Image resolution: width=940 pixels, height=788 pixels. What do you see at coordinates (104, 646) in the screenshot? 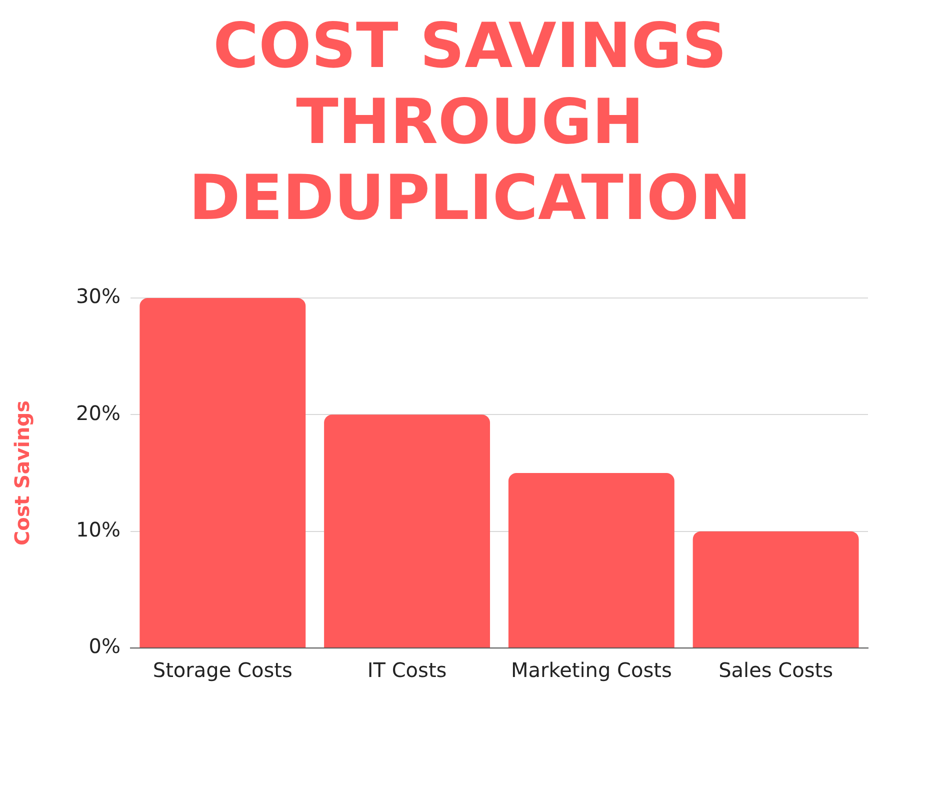
I see `y-tick-label: 0%` at bounding box center [104, 646].